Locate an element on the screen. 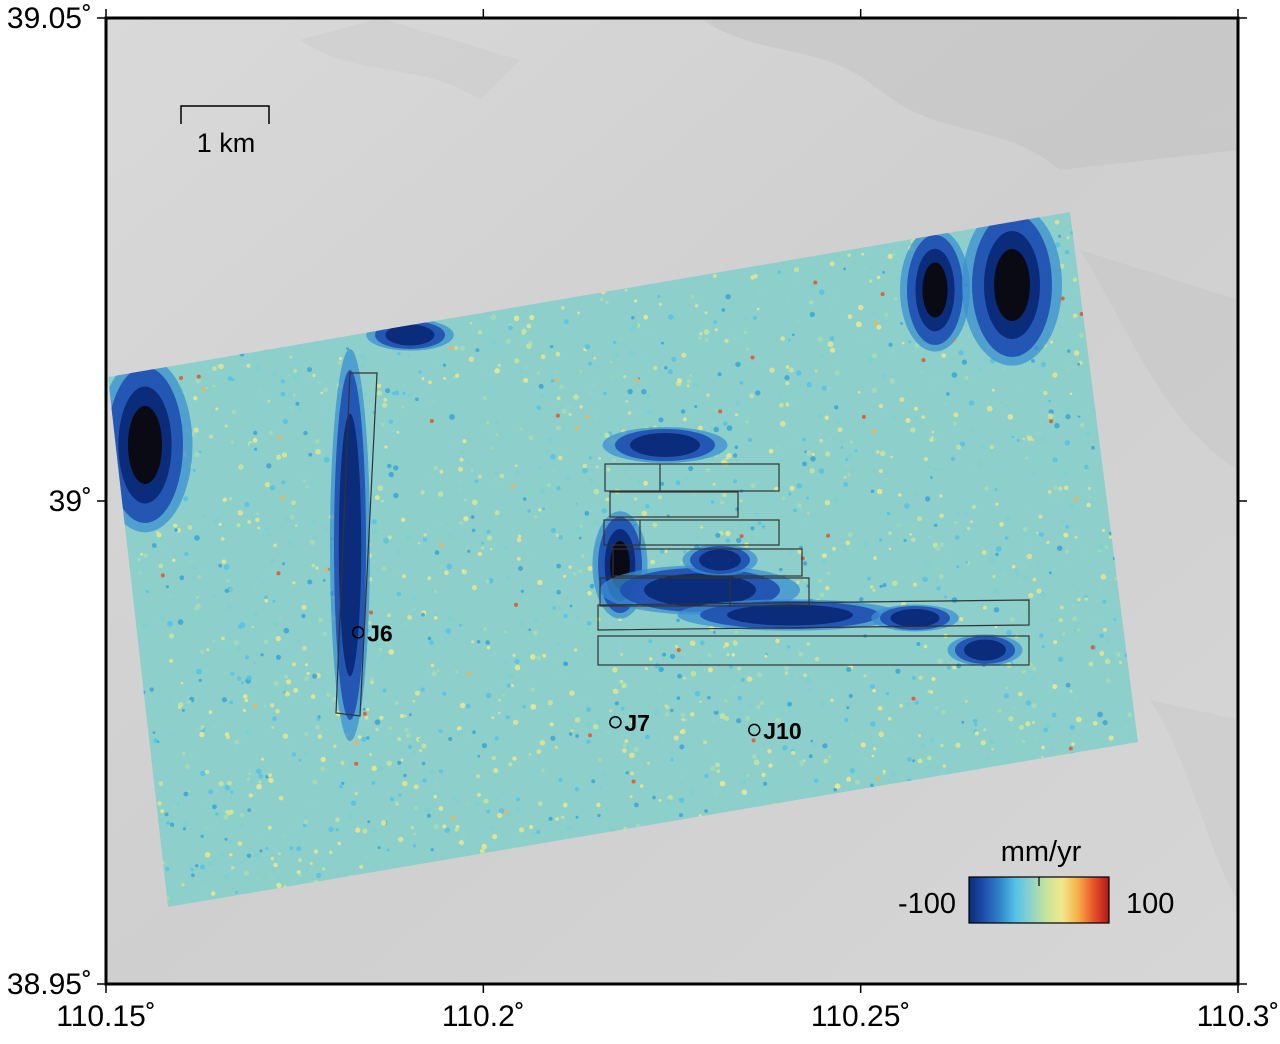  scale-bar-label: 1 km is located at coordinates (226, 143).